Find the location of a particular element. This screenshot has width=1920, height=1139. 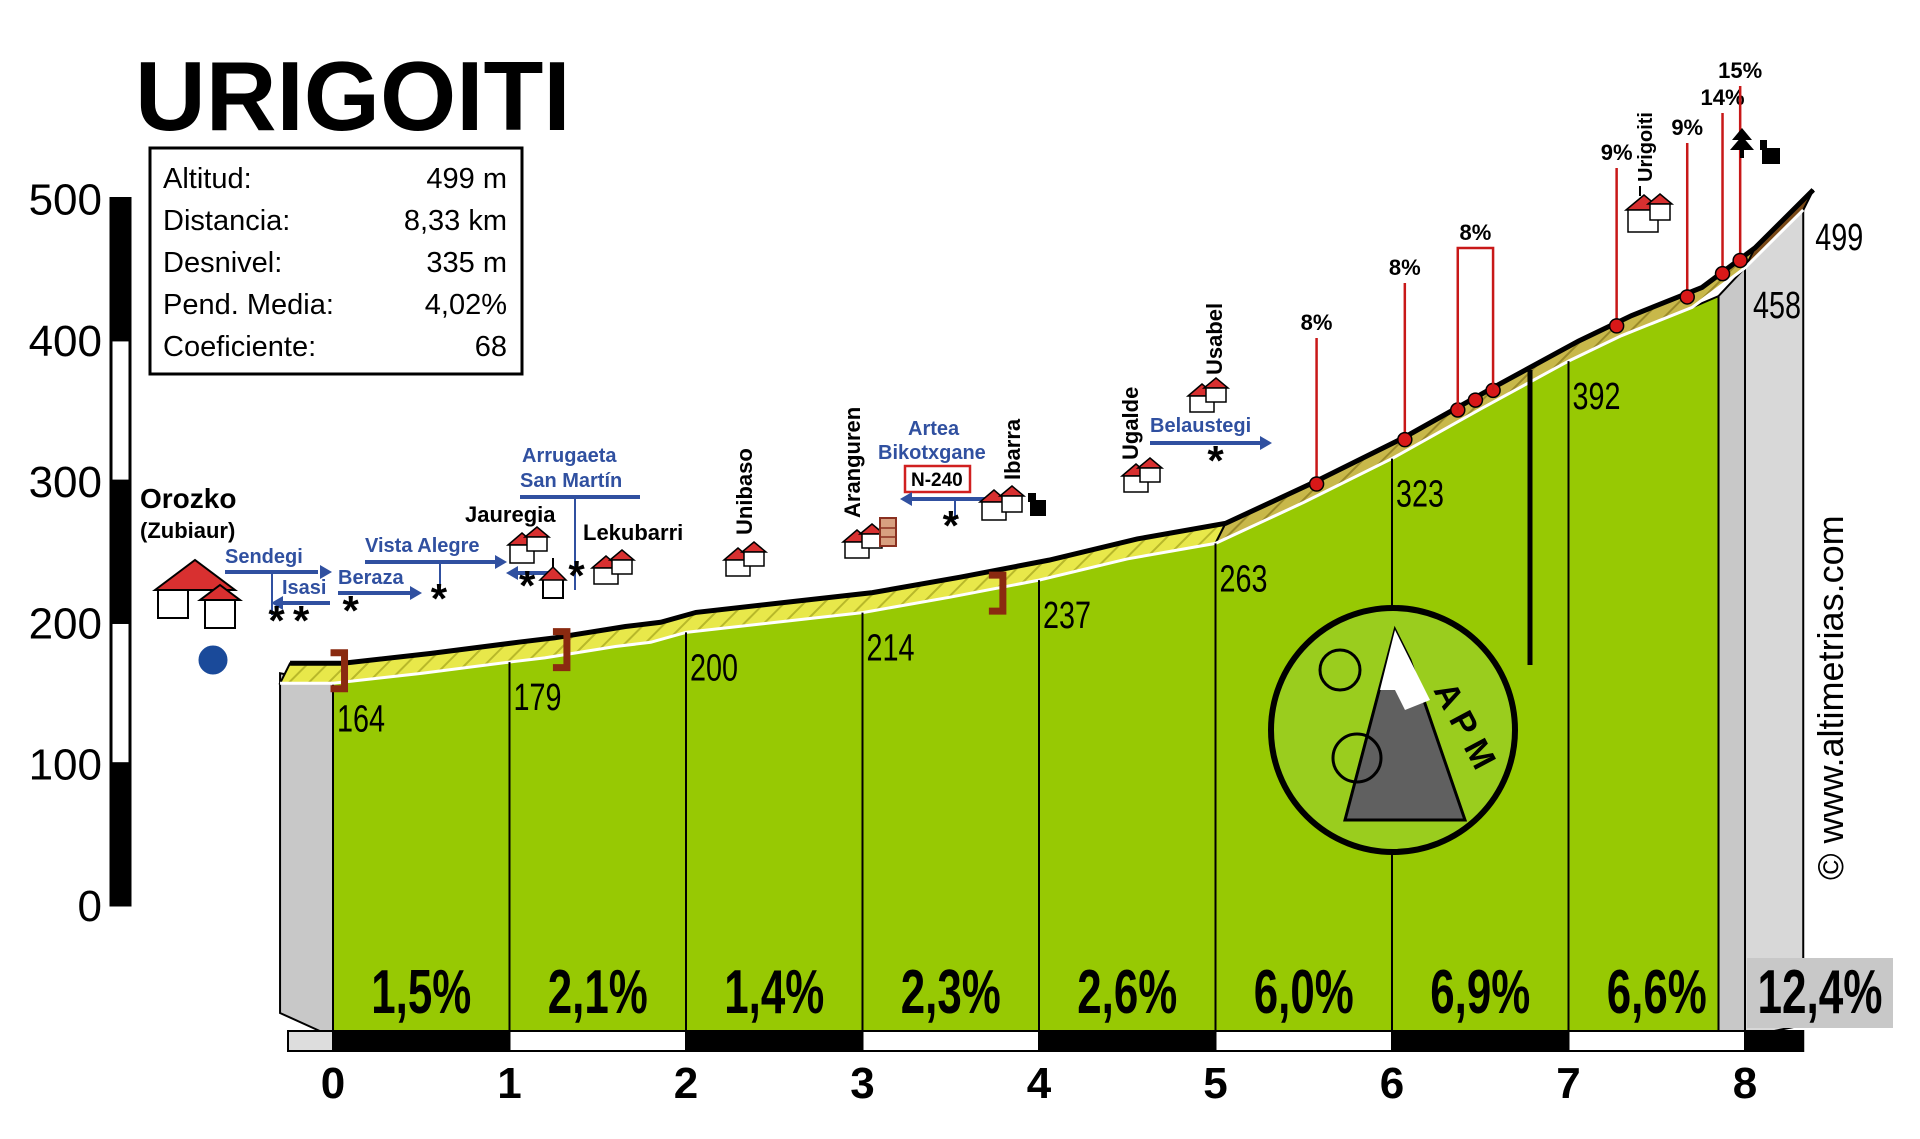

beraza-label: Beraza is located at coordinates (371, 578).